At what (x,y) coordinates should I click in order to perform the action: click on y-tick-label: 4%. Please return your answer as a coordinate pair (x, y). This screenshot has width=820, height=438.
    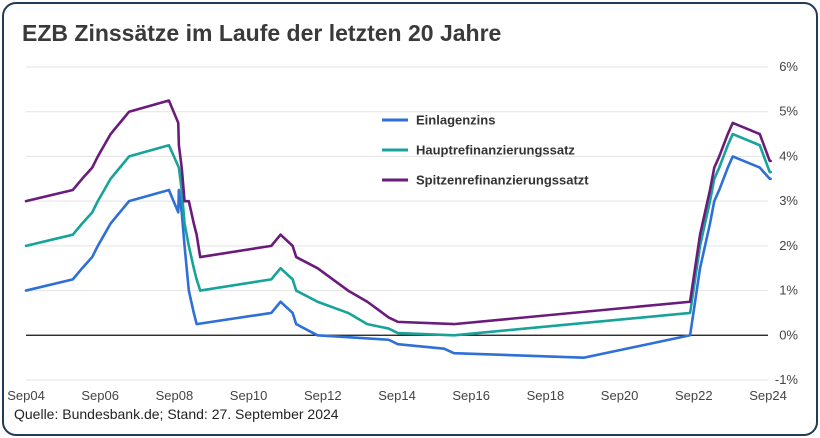
    Looking at the image, I should click on (788, 155).